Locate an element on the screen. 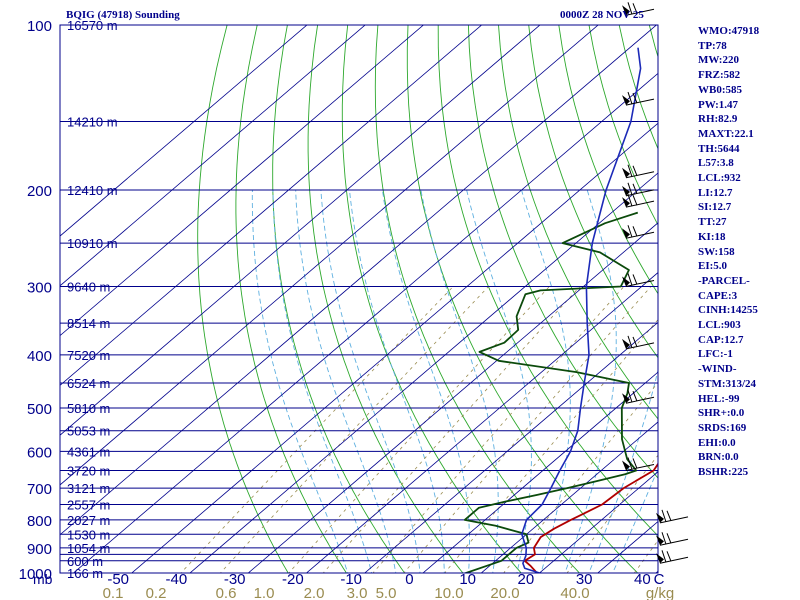  height-label: 9640 m is located at coordinates (88, 287).